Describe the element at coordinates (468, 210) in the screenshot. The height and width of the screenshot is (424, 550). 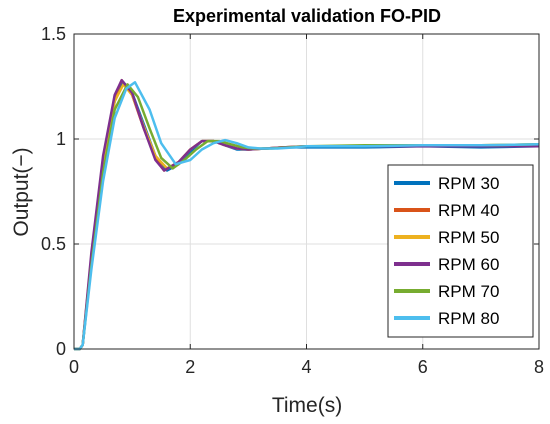
I see `legend-label: RPM 40` at that location.